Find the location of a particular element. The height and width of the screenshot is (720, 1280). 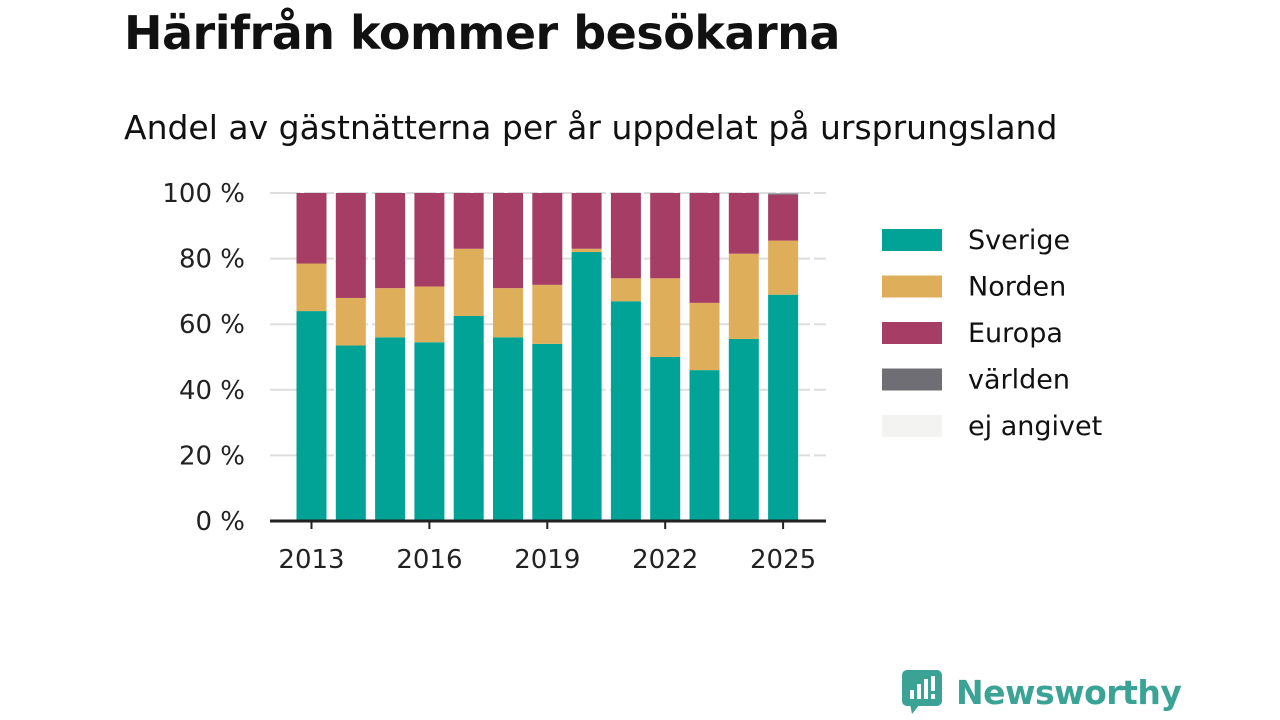

x-tick-label: 2019 is located at coordinates (547, 560).